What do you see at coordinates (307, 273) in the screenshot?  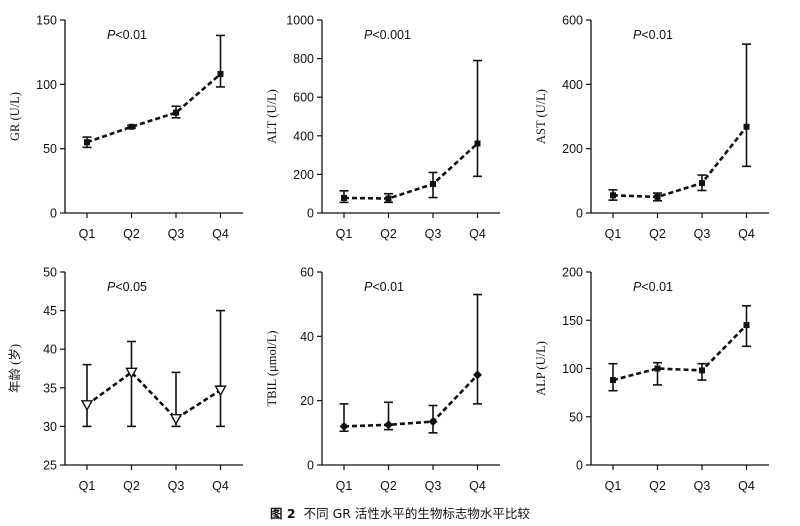 I see `y-tick-label: 60` at bounding box center [307, 273].